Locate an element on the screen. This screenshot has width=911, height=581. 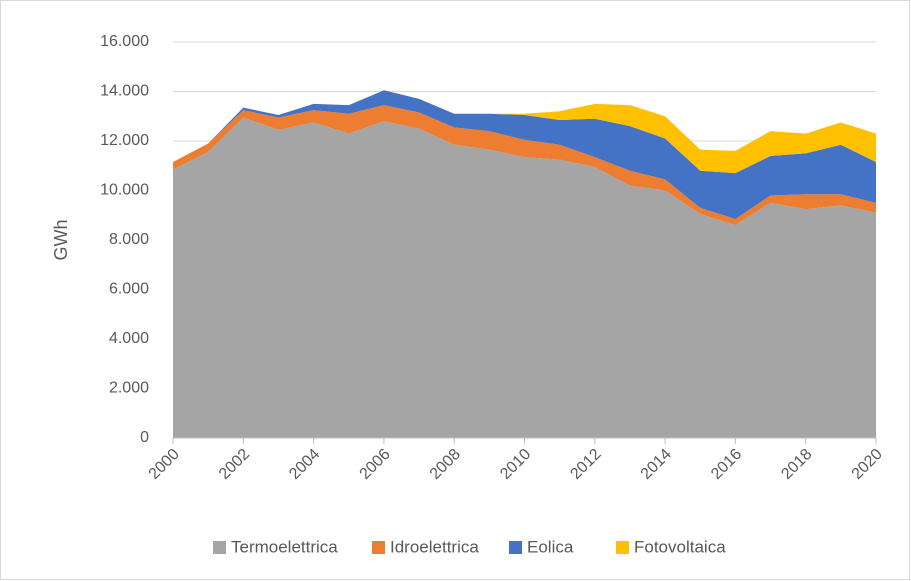
legend-label: Termoelettrica is located at coordinates (284, 546).